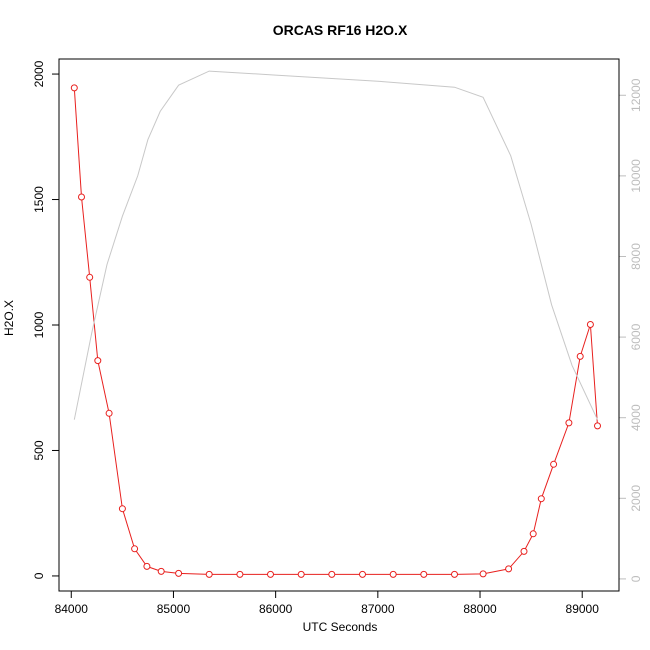 The height and width of the screenshot is (650, 650). Describe the element at coordinates (174, 609) in the screenshot. I see `x-tick-label-1: 85000` at that location.